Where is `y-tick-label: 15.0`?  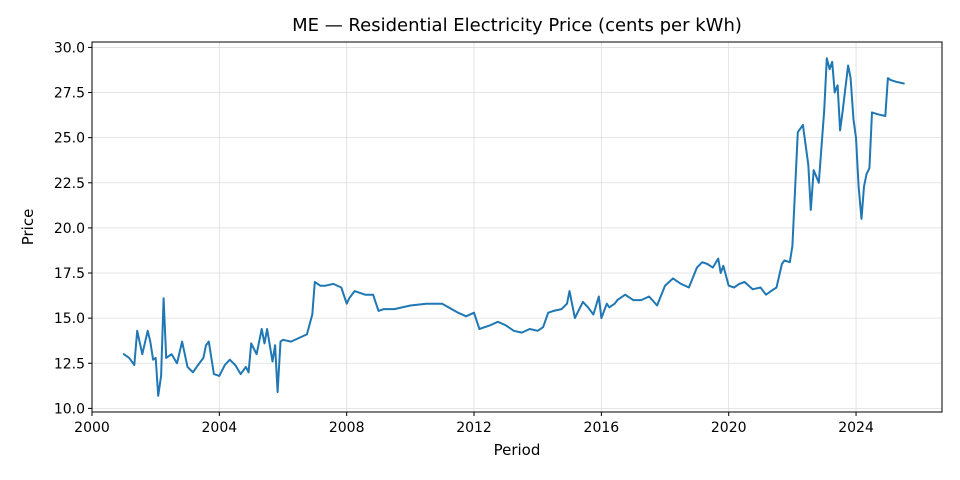
y-tick-label: 15.0 is located at coordinates (69, 319).